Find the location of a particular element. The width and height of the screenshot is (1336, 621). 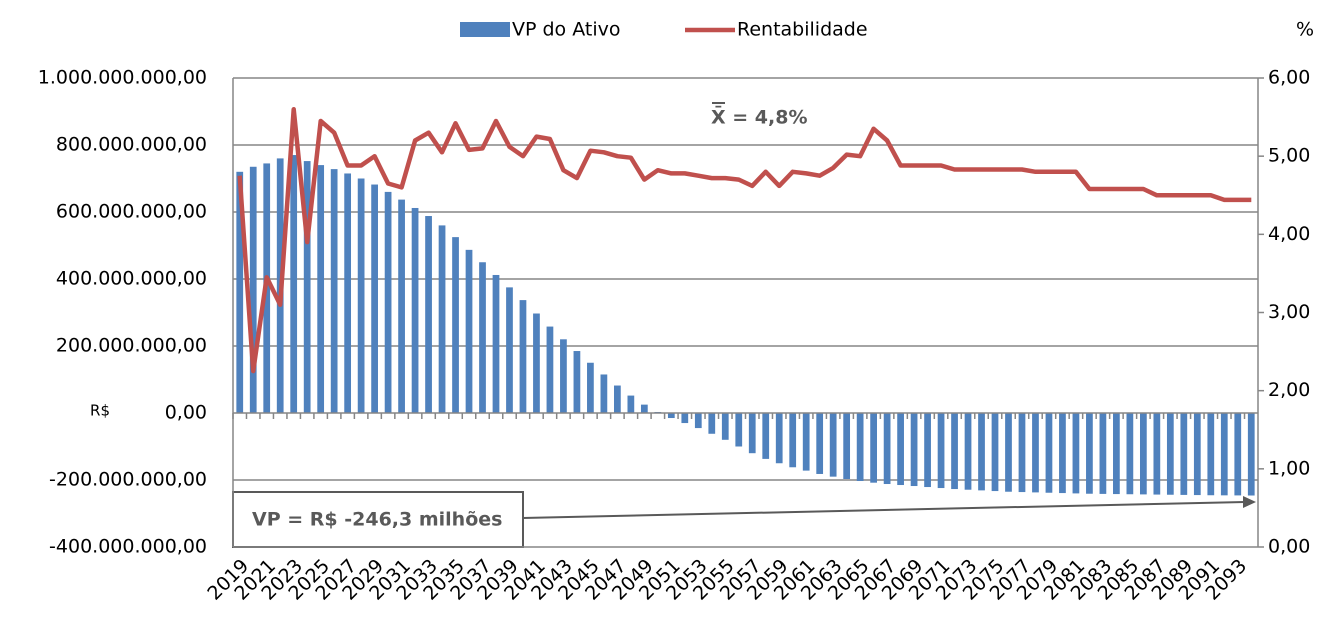

y-tick-label: 1.000.000.000,00 is located at coordinates (122, 78).